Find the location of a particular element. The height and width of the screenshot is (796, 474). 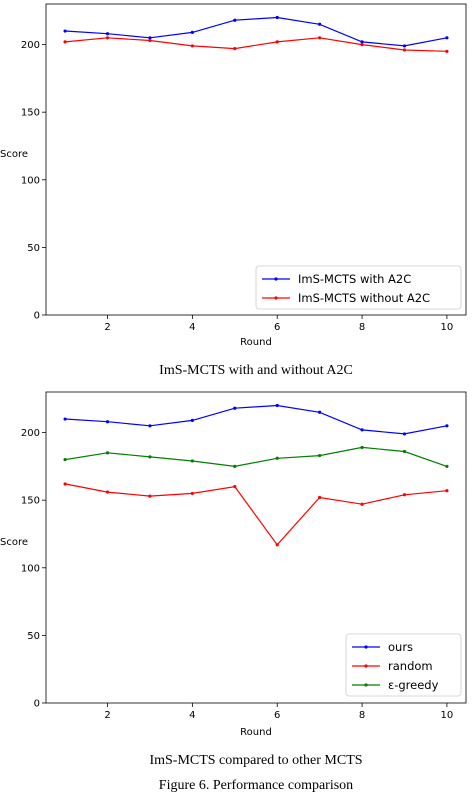

legend-label: ImS-MCTS with A2C is located at coordinates (354, 279).